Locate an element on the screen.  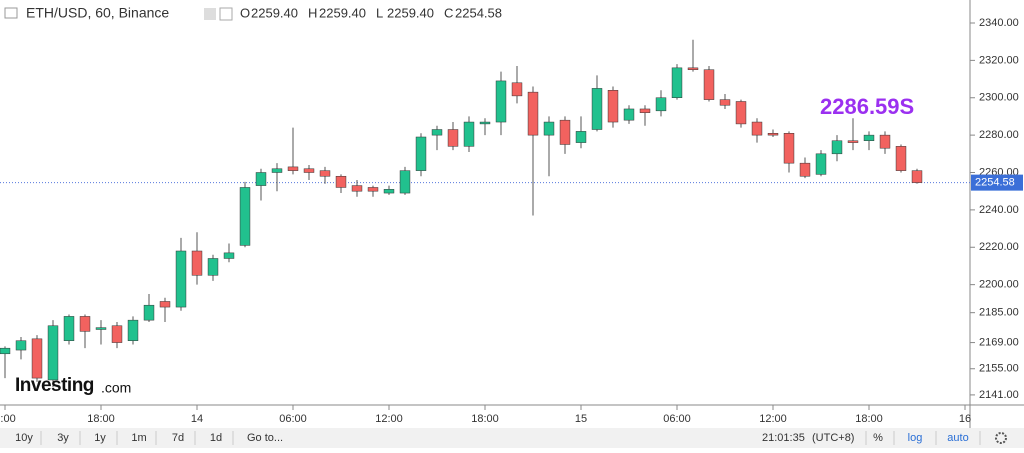
log-button: log is located at coordinates (915, 438).